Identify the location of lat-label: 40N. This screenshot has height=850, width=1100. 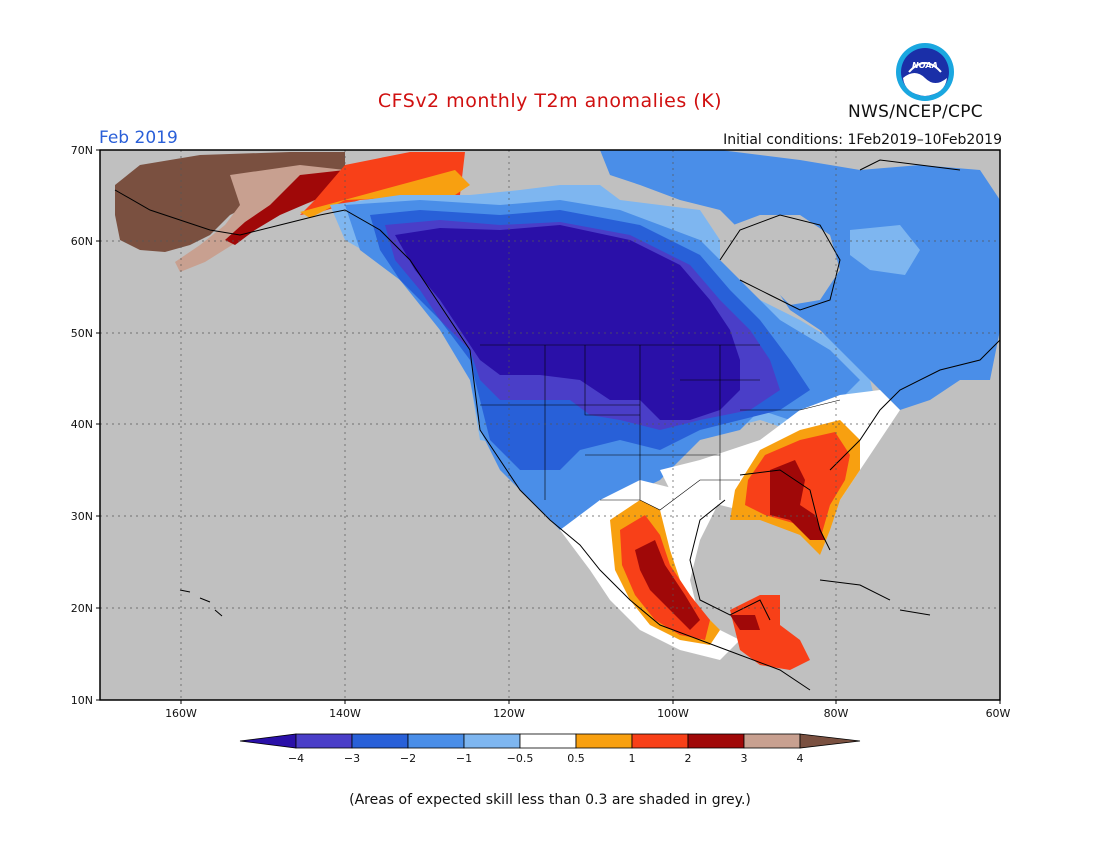
(82, 424).